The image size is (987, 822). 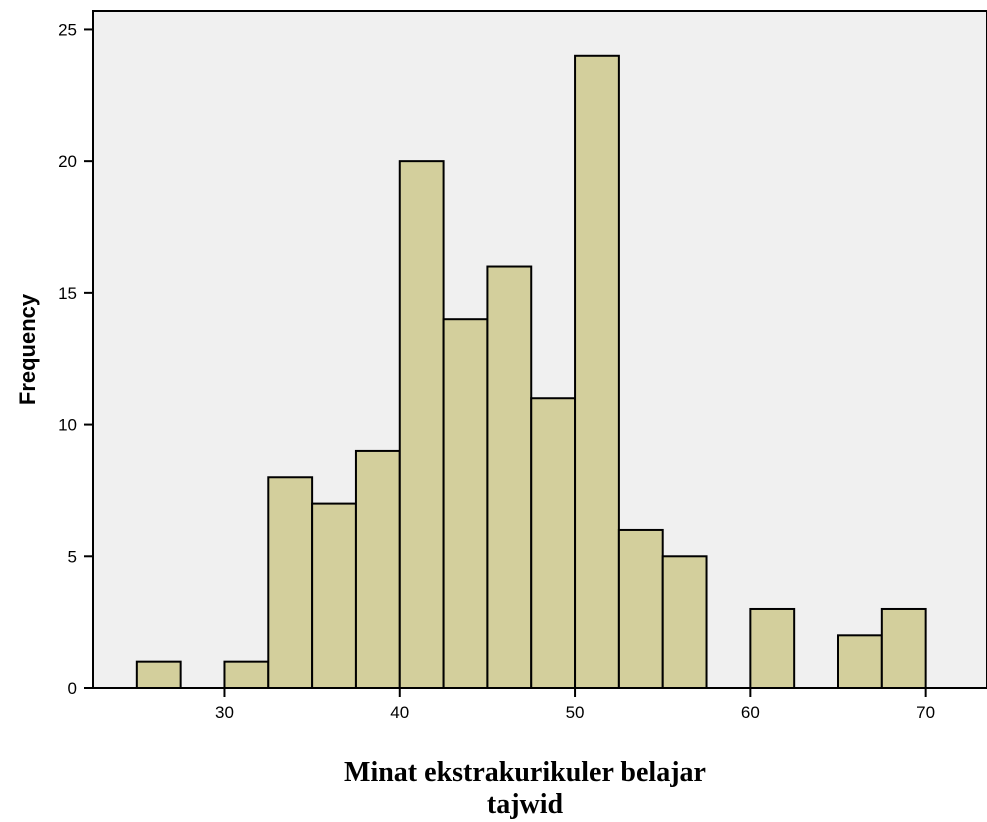 I want to click on y-tick-label: 5, so click(x=72, y=556).